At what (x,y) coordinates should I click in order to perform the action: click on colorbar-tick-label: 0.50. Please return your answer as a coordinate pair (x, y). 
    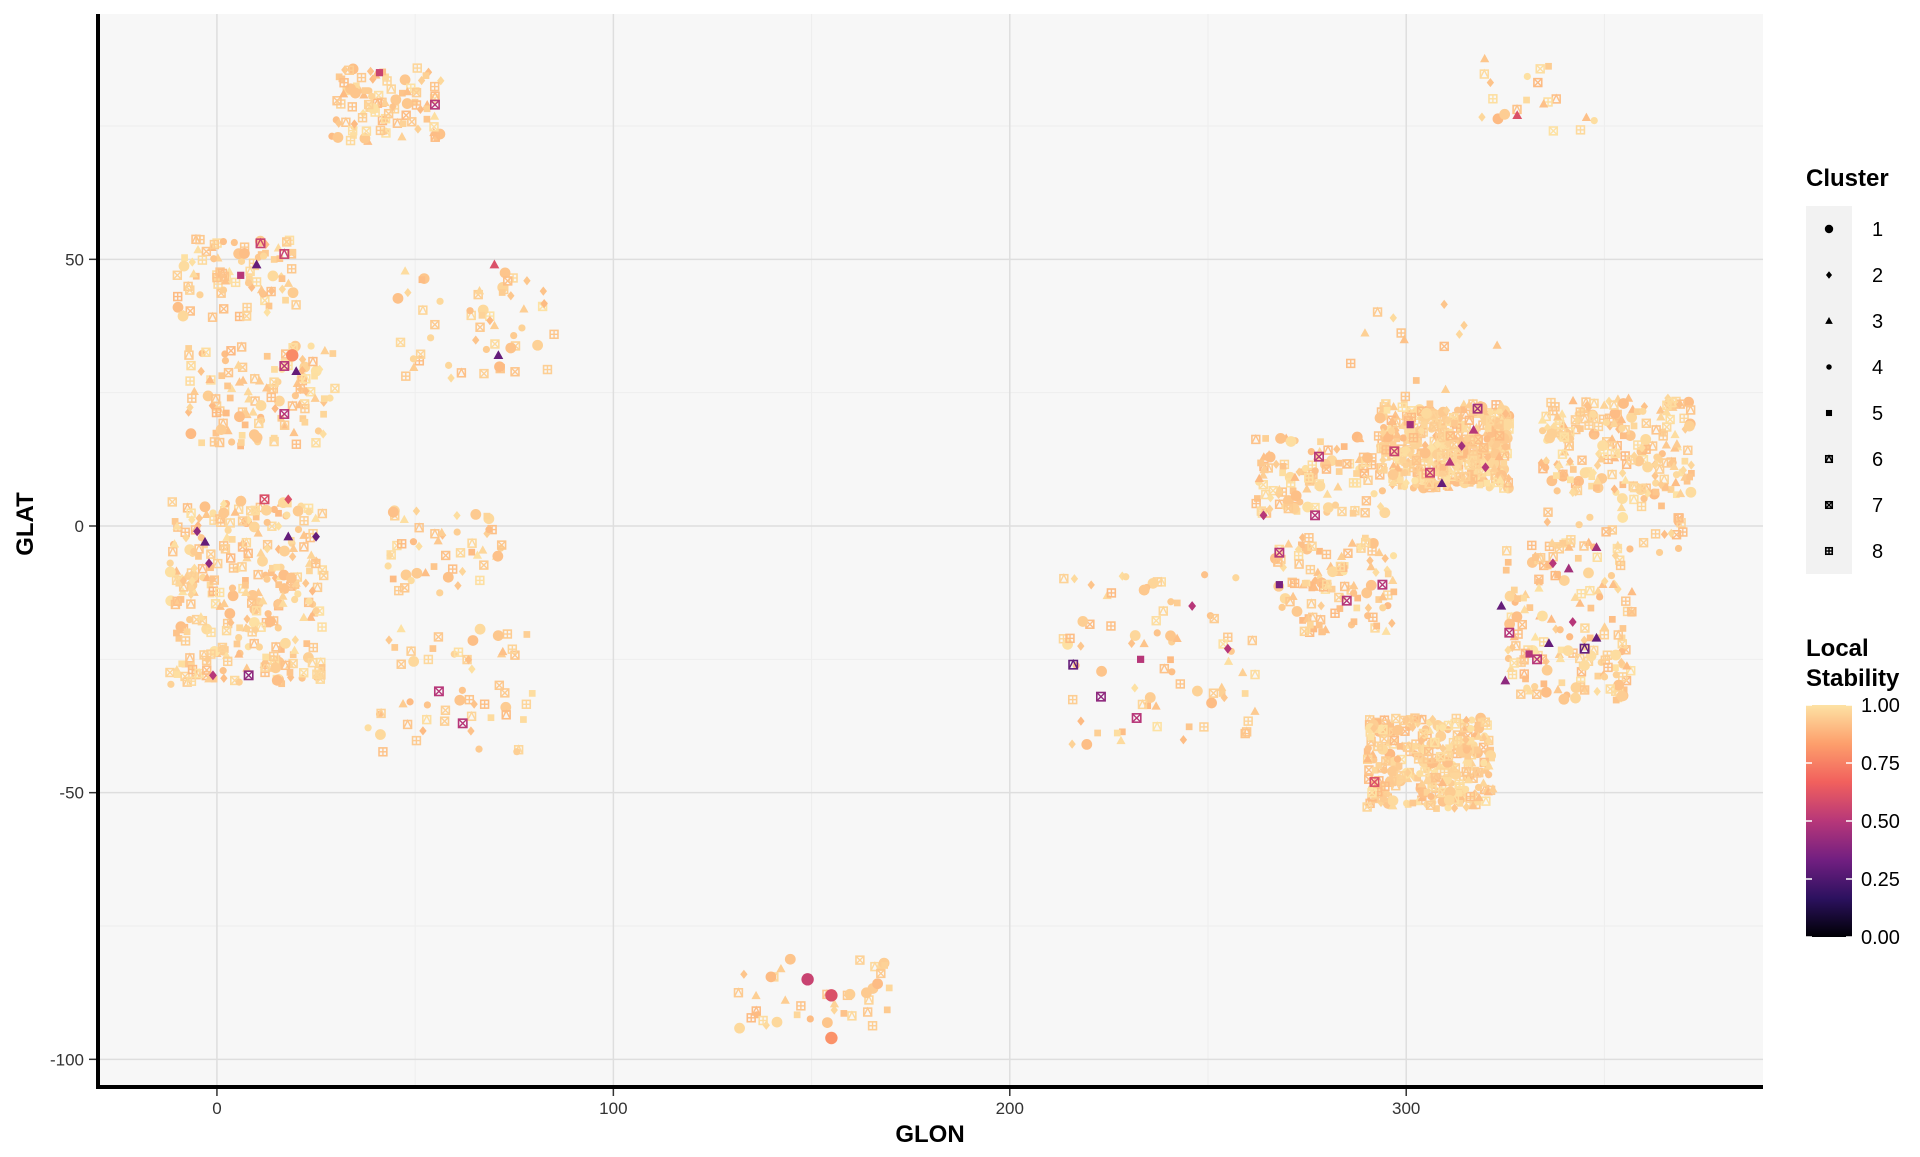
    Looking at the image, I should click on (1880, 822).